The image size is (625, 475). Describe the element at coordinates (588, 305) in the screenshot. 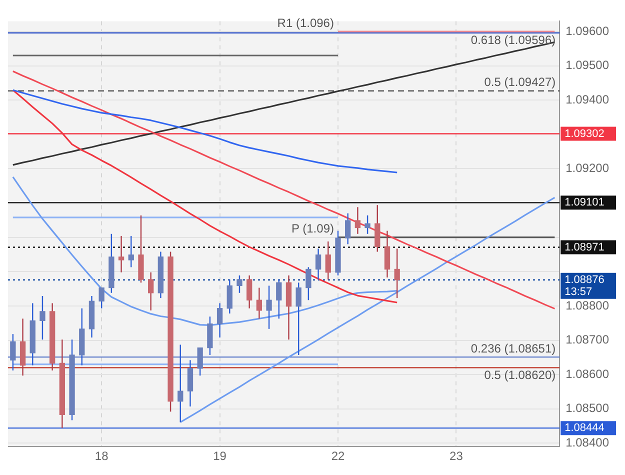

I see `y-tick-label: 1.08800` at that location.